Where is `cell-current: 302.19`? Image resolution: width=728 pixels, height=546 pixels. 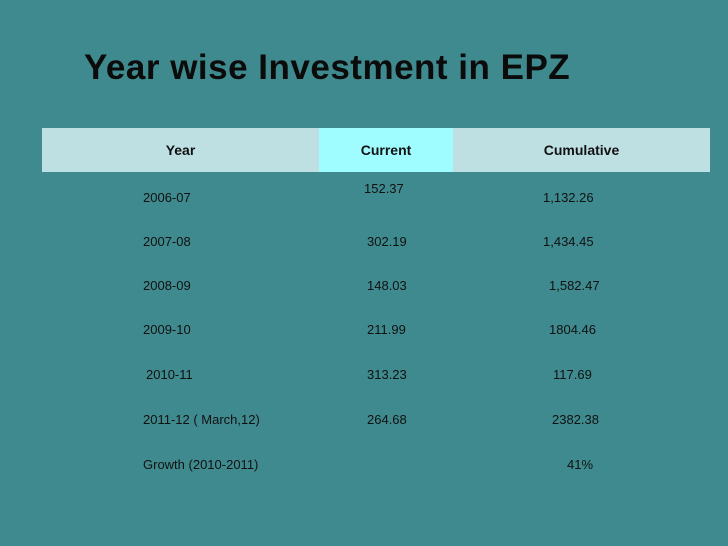 cell-current: 302.19 is located at coordinates (387, 241).